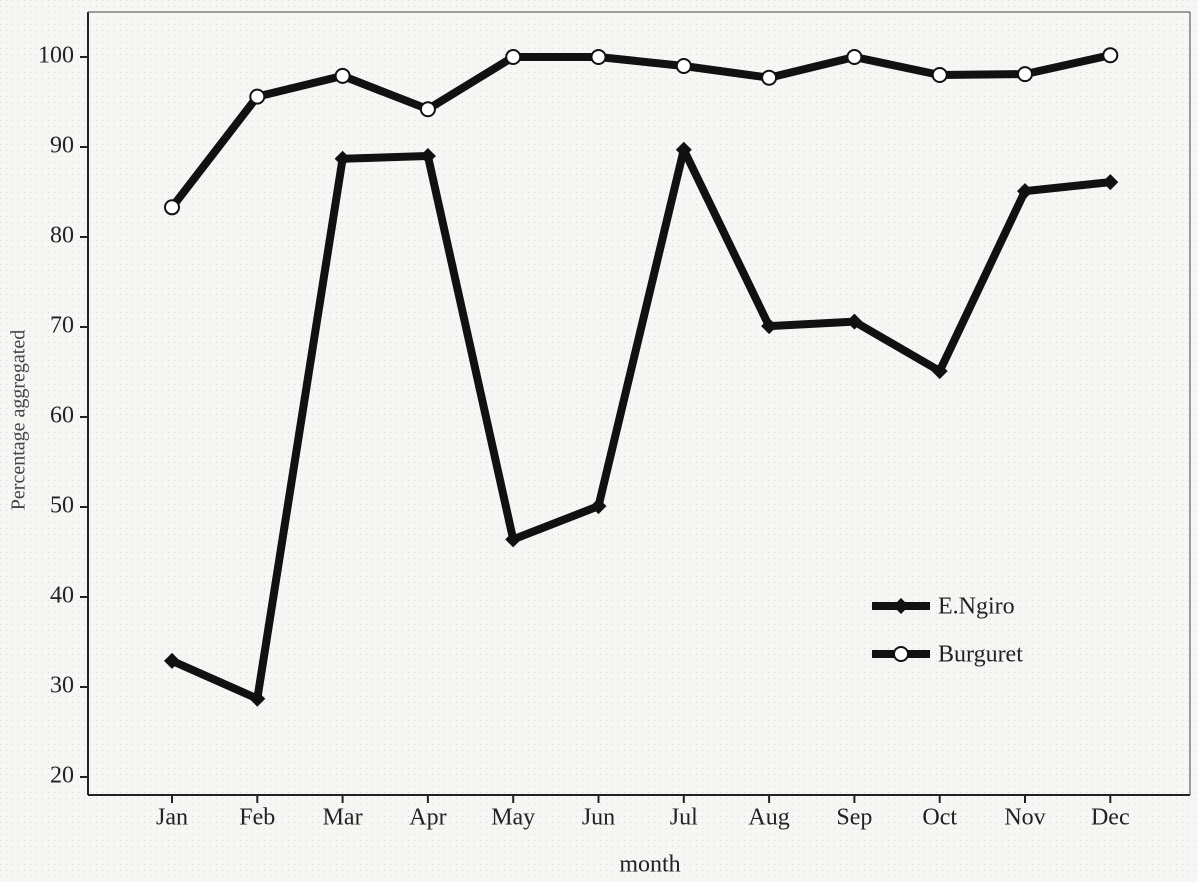 The width and height of the screenshot is (1198, 882). Describe the element at coordinates (427, 818) in the screenshot. I see `x-tick-label: Apr` at that location.